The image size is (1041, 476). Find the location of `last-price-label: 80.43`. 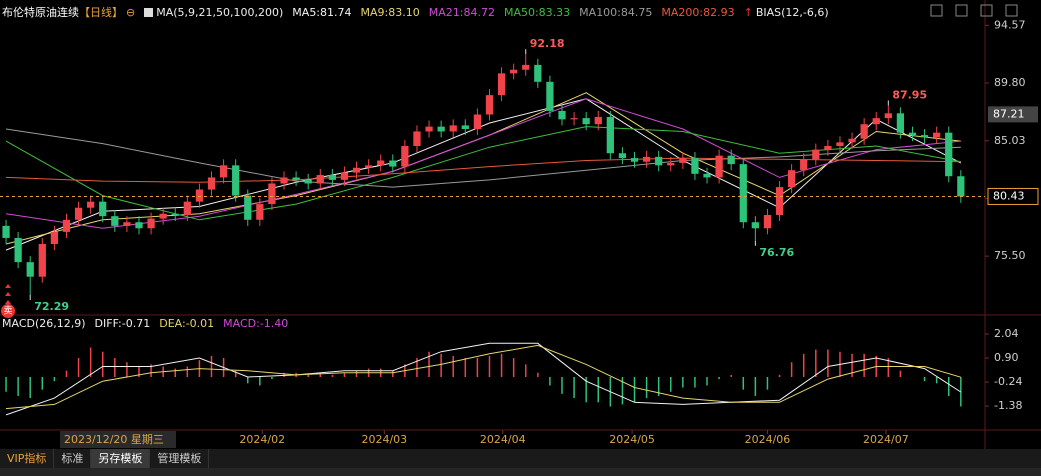

last-price-label: 80.43 is located at coordinates (1009, 195).